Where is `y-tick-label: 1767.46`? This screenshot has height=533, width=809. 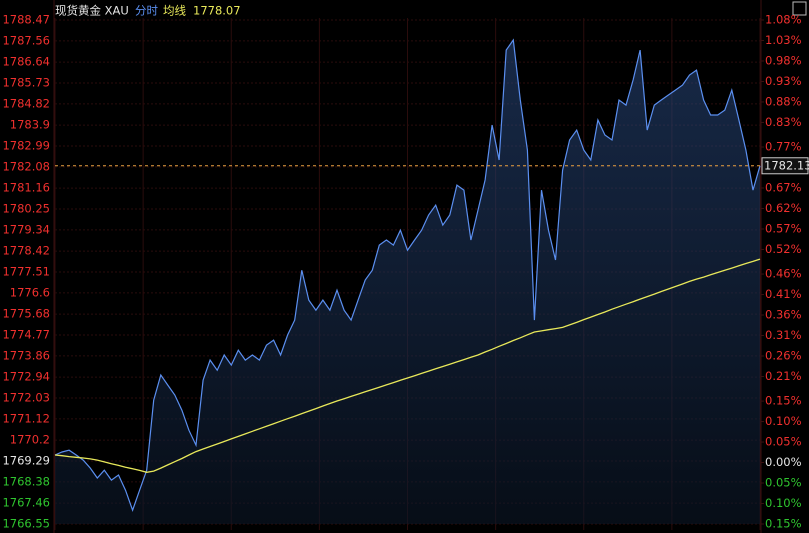
y-tick-label: 1767.46 is located at coordinates (26, 503).